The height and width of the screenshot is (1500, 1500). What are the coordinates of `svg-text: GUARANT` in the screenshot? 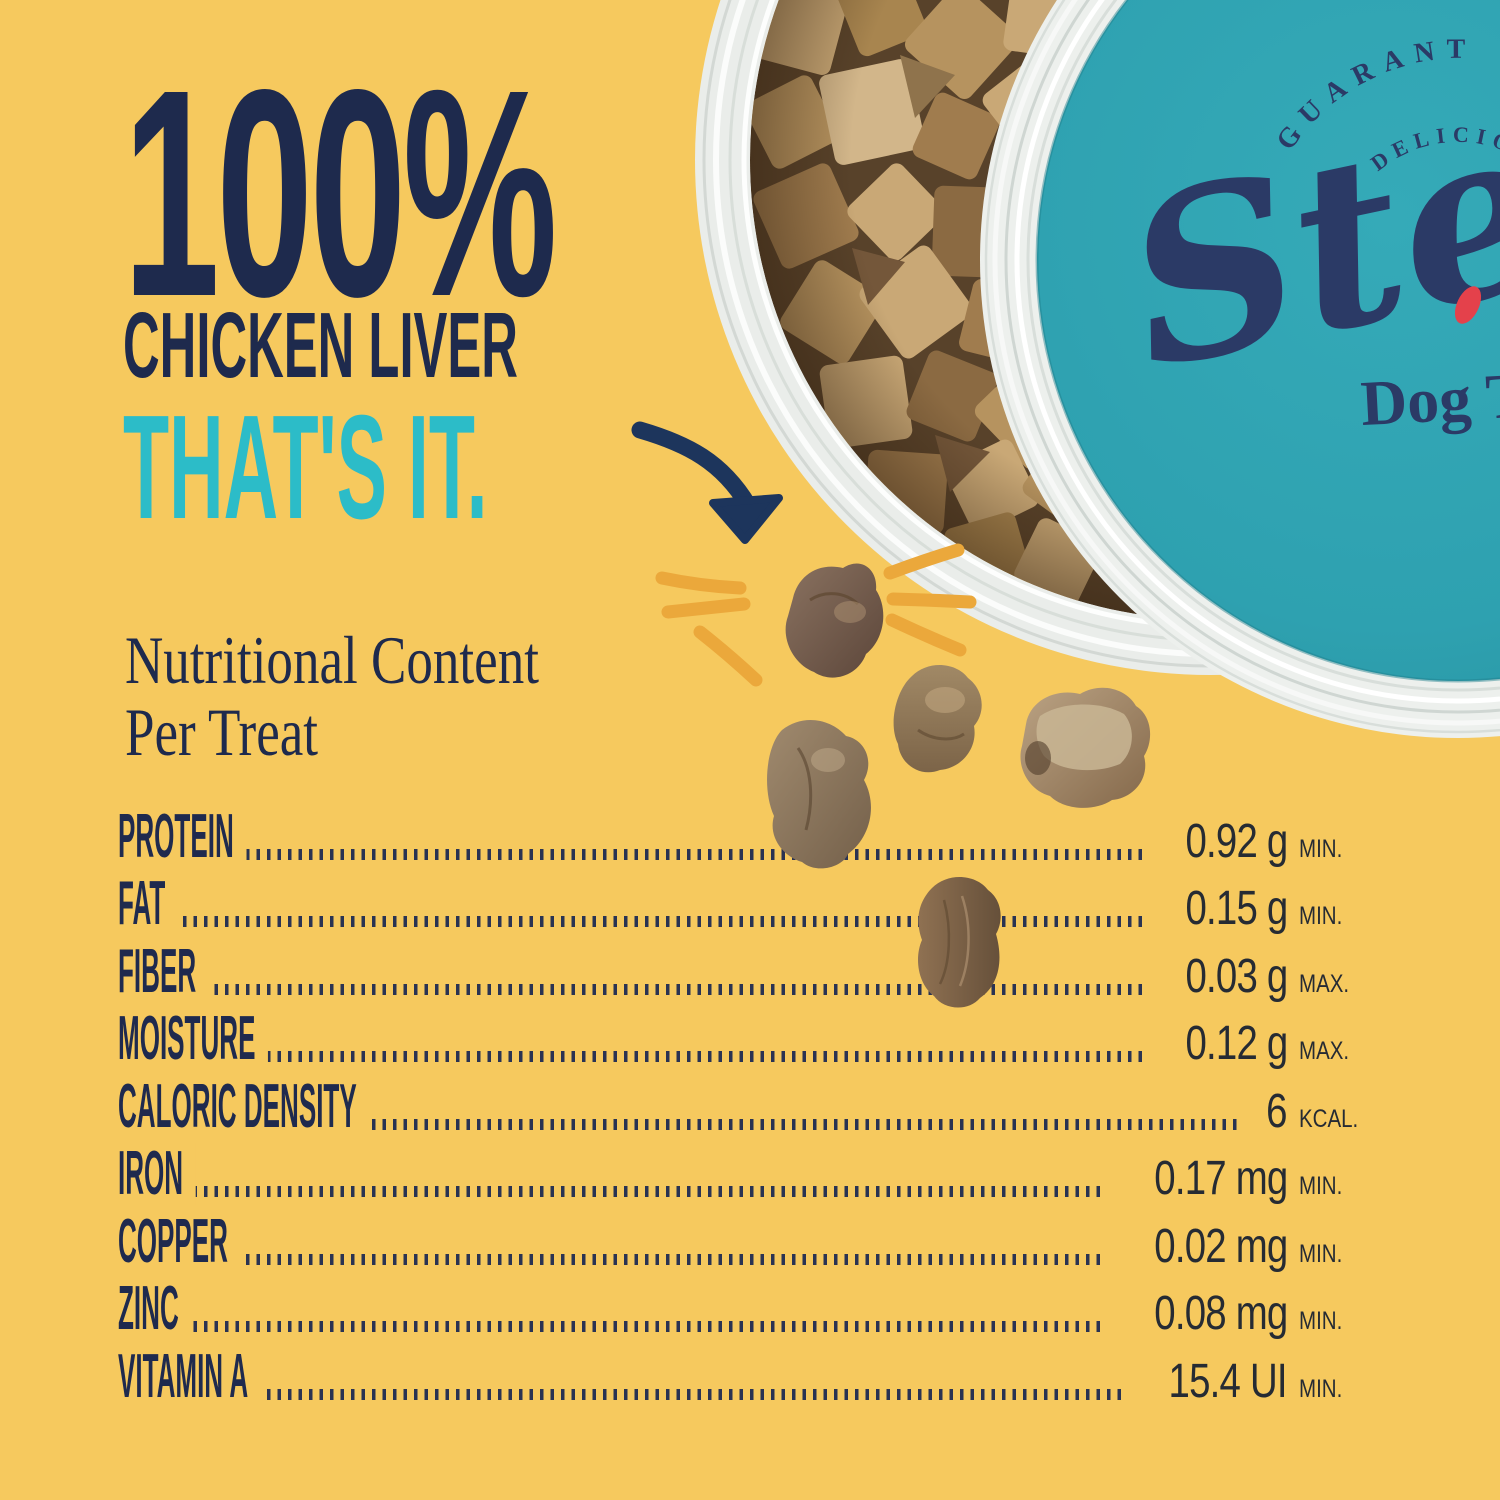 It's located at (1373, 95).